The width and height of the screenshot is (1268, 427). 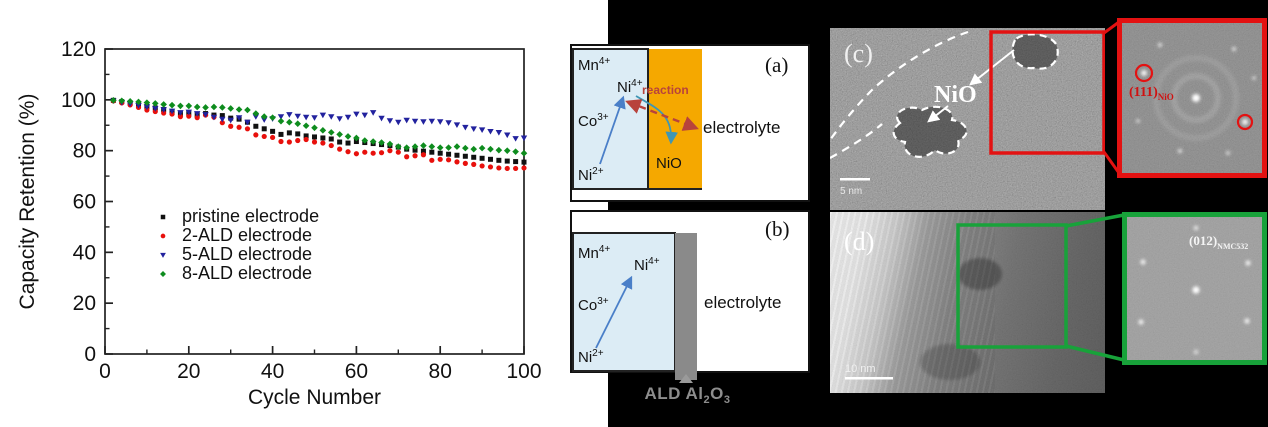 I want to click on electrolyte-label-a: electrolyte, so click(x=741, y=127).